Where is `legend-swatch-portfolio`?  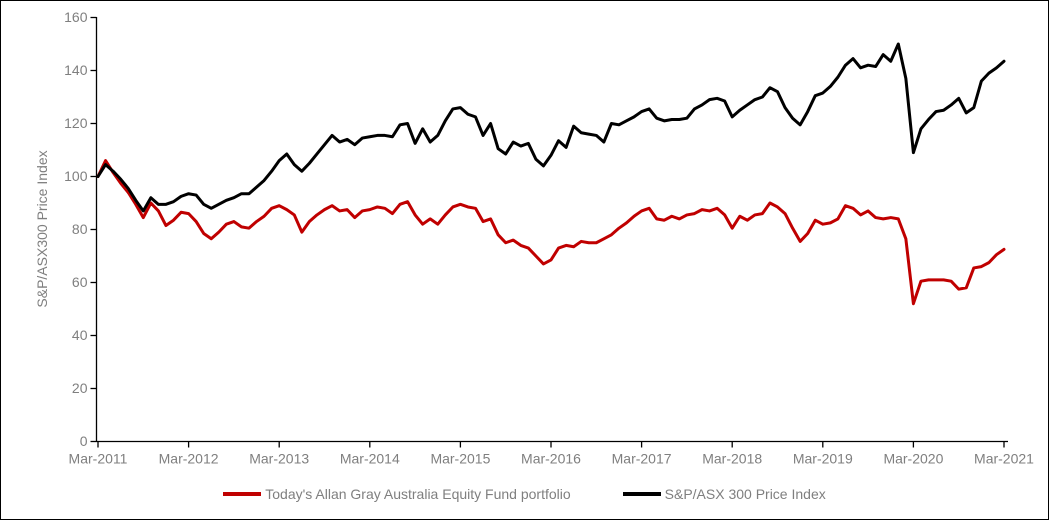
legend-swatch-portfolio is located at coordinates (242, 494).